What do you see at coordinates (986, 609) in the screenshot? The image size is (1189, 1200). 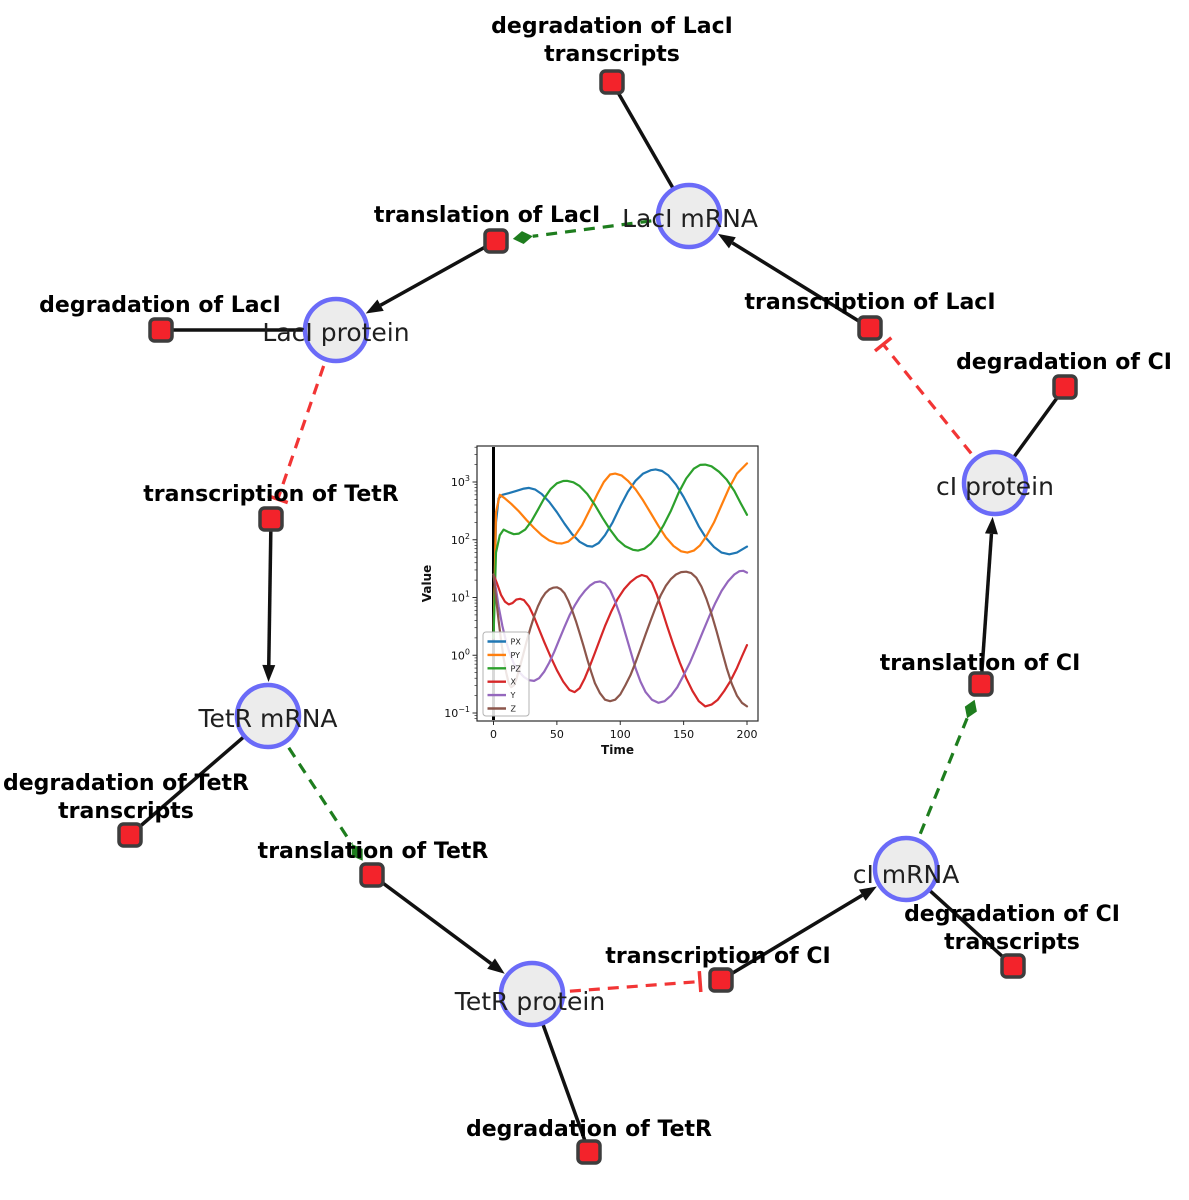 I see `edge-production-transl-ci-ci-protein` at bounding box center [986, 609].